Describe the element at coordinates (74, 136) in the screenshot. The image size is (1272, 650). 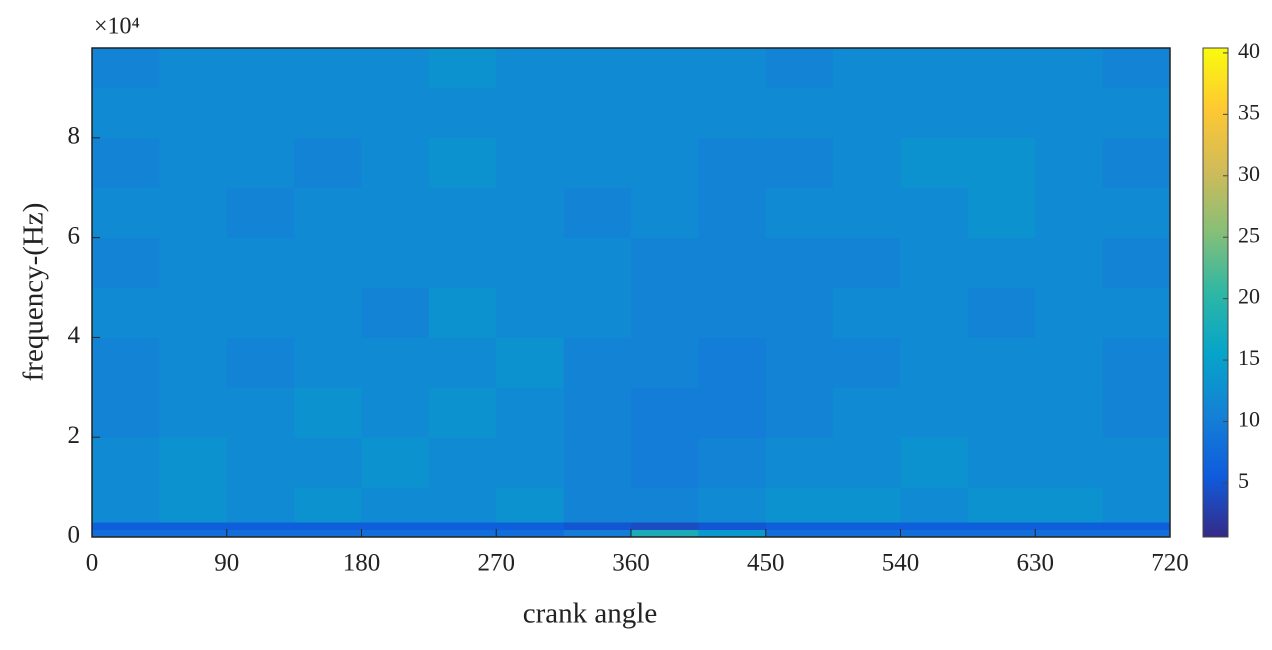
I see `y-tick-label: 8` at that location.